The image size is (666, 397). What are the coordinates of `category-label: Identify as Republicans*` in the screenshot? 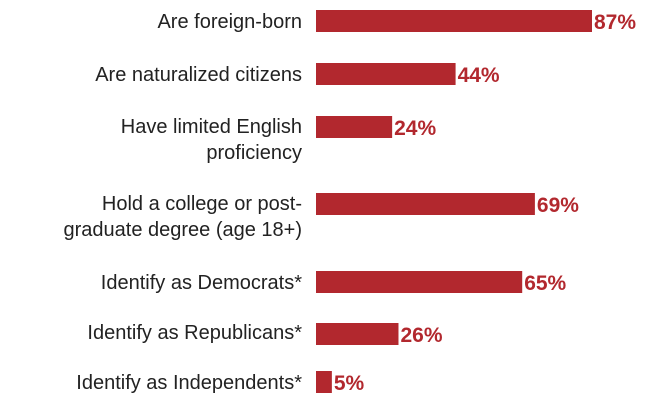 It's located at (194, 333).